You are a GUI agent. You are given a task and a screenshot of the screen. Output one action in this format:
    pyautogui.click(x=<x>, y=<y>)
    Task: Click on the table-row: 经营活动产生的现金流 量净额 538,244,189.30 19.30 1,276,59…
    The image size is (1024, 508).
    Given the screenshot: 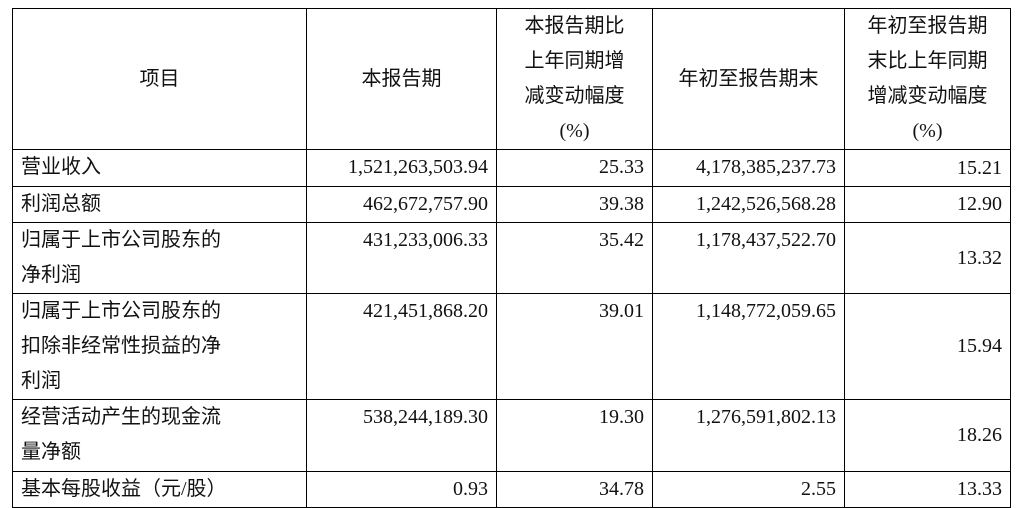 What is the action you would take?
    pyautogui.click(x=511, y=435)
    